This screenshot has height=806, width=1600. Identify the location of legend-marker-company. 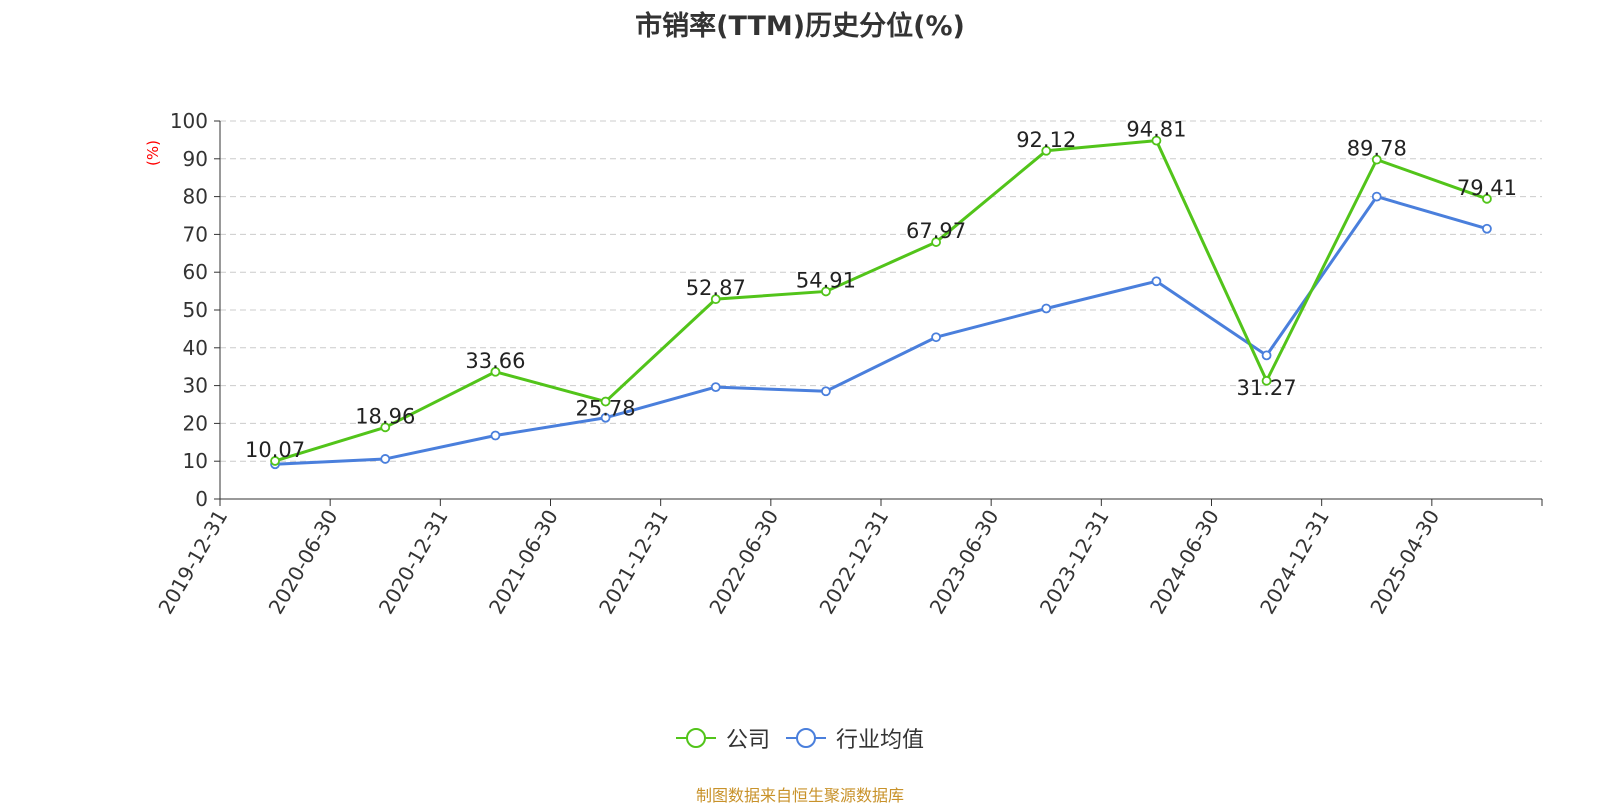
(695, 738).